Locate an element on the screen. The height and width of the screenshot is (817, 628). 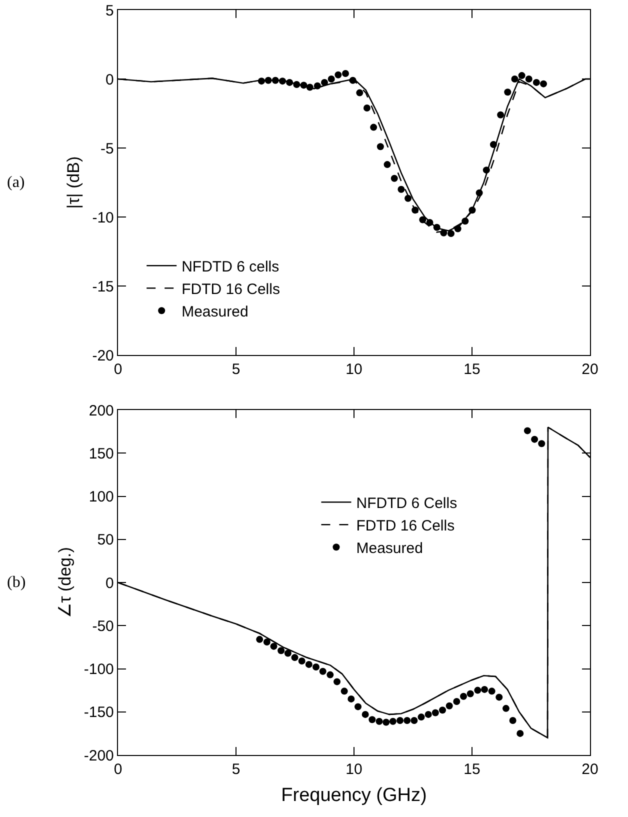
y-tick-label: -20 is located at coordinates (103, 355).